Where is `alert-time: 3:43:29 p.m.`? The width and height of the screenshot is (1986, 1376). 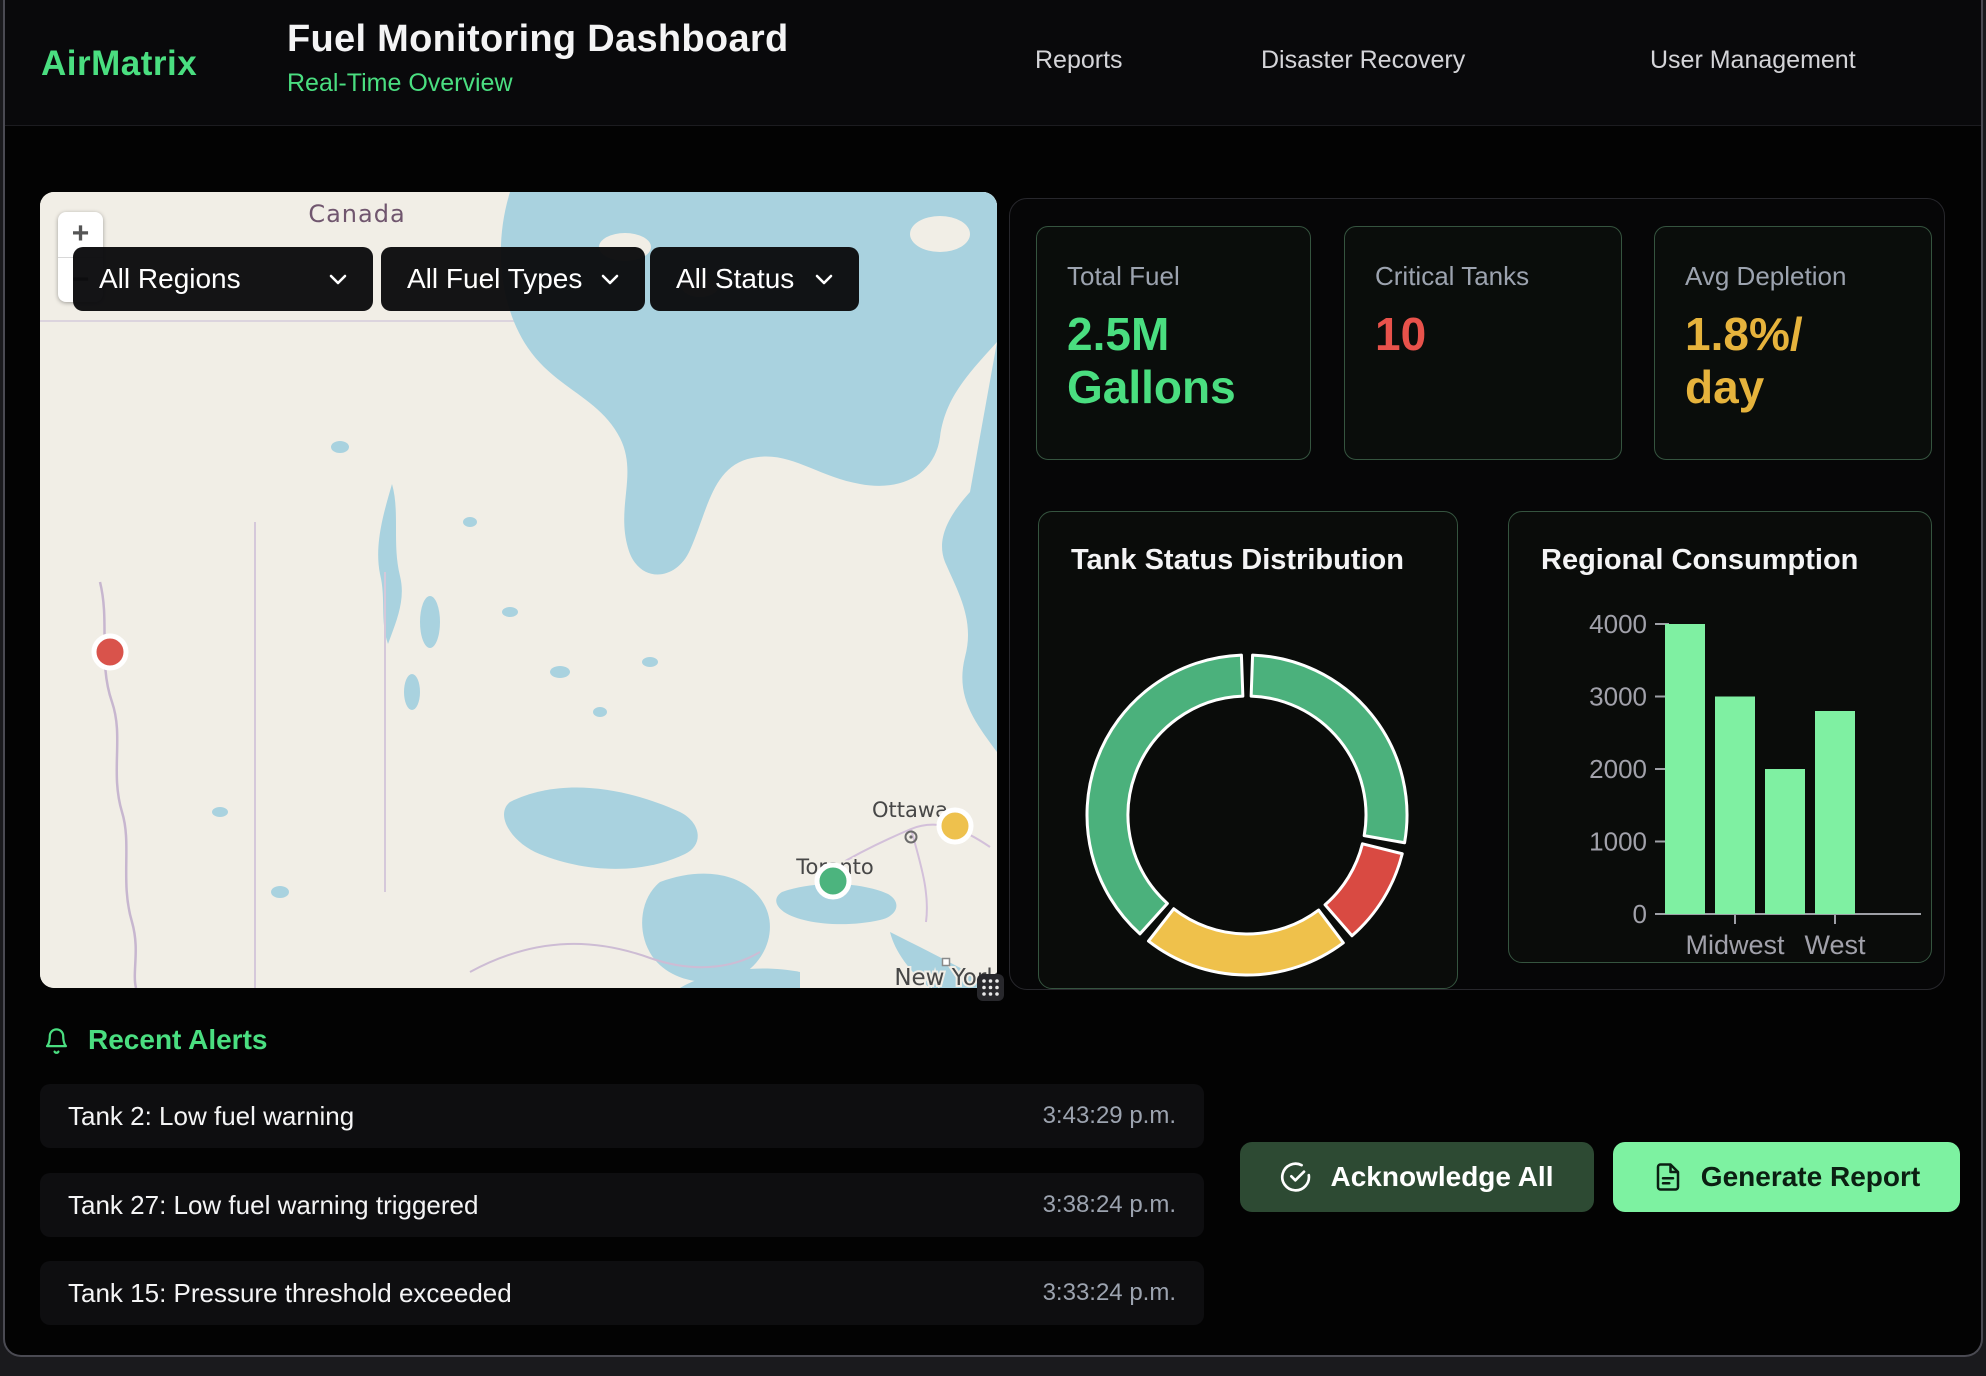 alert-time: 3:43:29 p.m. is located at coordinates (1109, 1115).